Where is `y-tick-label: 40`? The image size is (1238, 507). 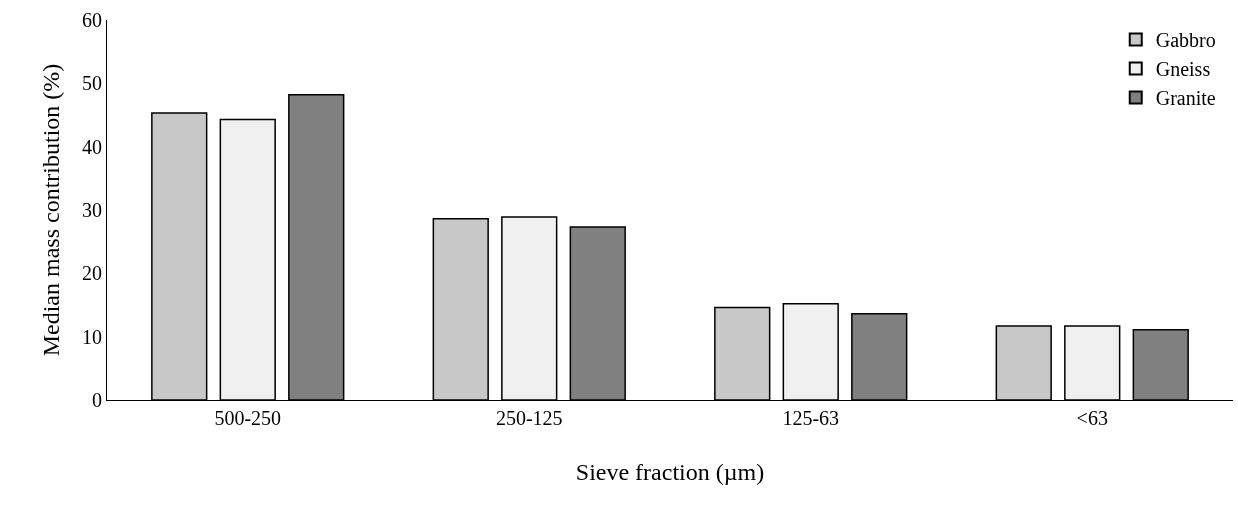
y-tick-label: 40 is located at coordinates (92, 146).